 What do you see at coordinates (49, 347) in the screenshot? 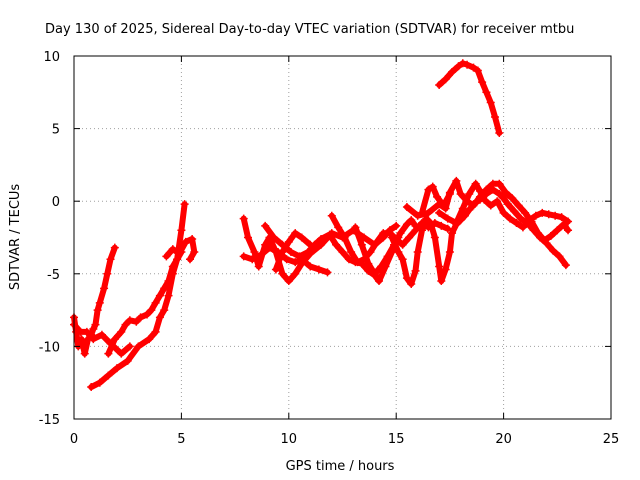
I see `y-tick-label: -10` at bounding box center [49, 347].